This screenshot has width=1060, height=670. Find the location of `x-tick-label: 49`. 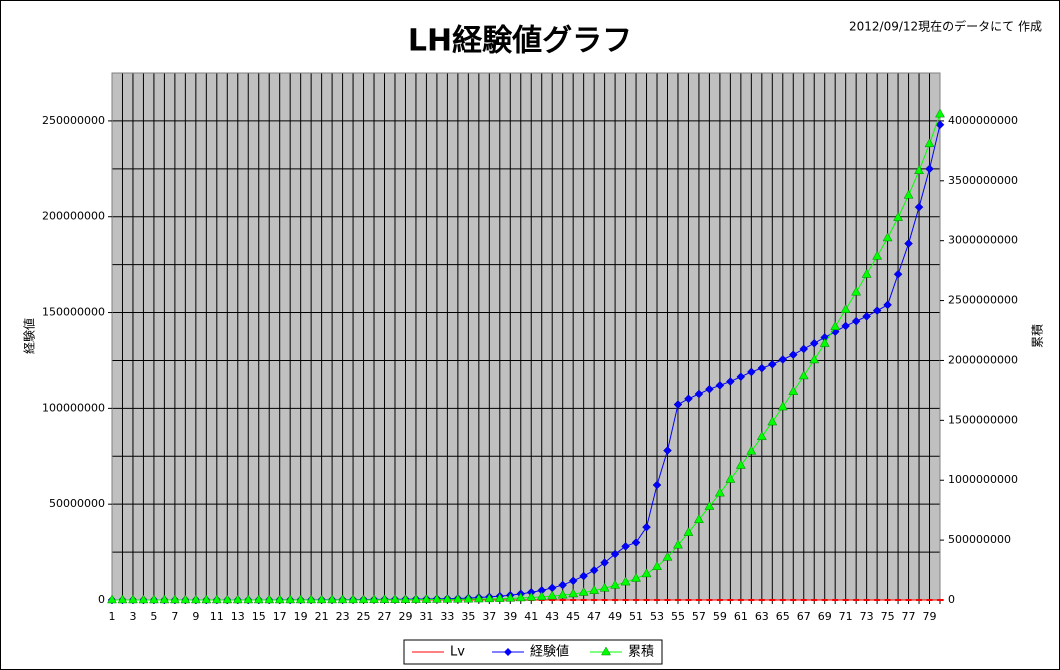

x-tick-label: 49 is located at coordinates (615, 616).